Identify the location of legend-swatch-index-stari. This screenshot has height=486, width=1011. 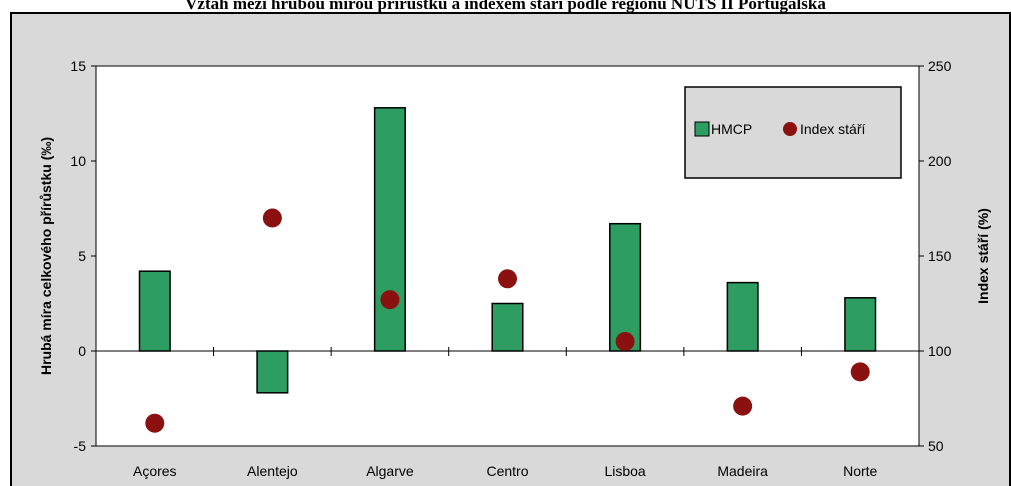
(790, 129).